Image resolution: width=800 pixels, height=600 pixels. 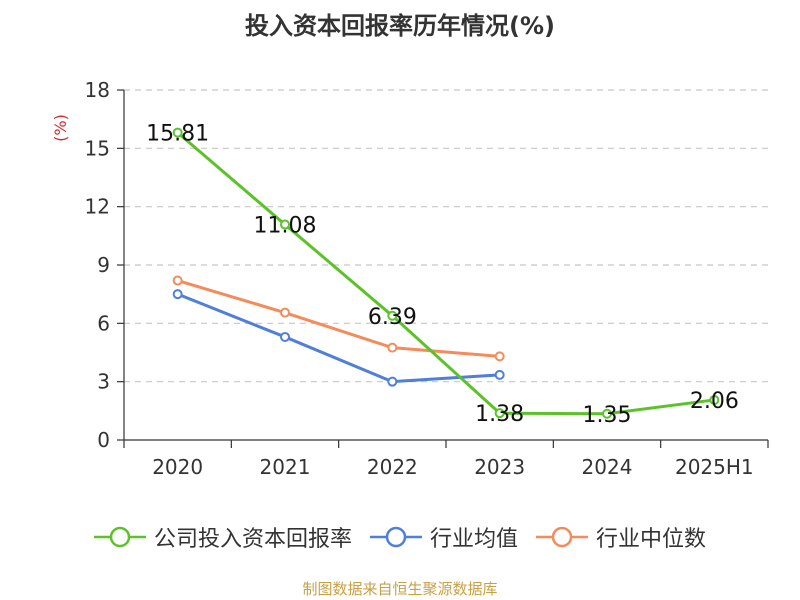 What do you see at coordinates (177, 467) in the screenshot?
I see `x-tick-label: 2020` at bounding box center [177, 467].